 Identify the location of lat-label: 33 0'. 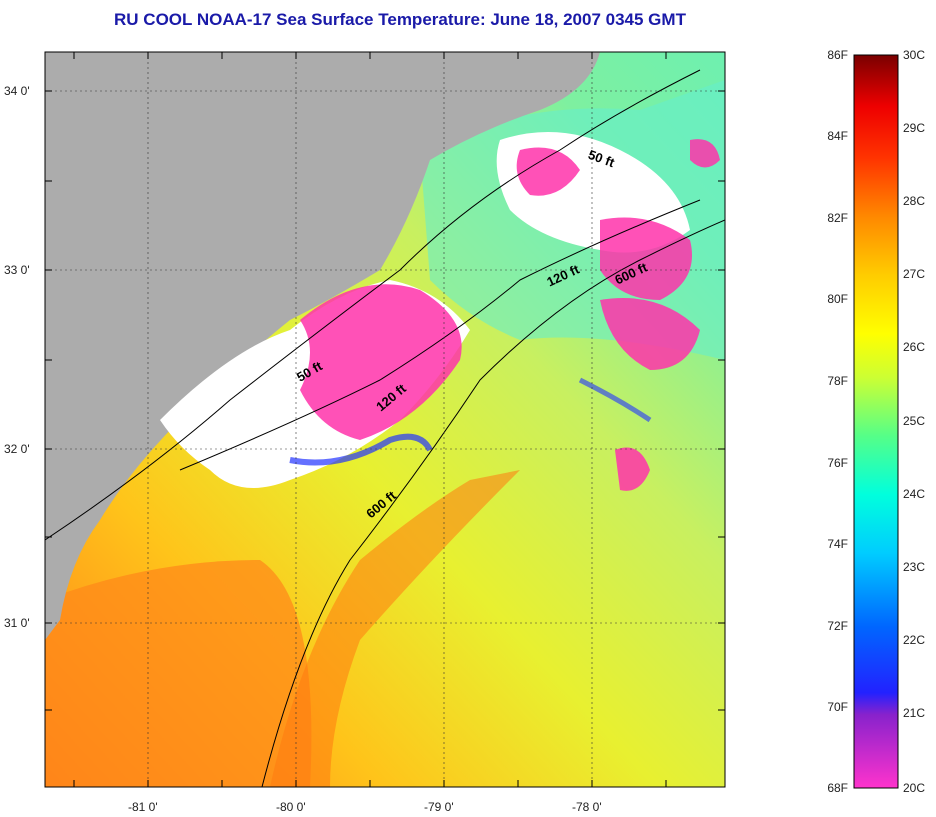
(17, 270).